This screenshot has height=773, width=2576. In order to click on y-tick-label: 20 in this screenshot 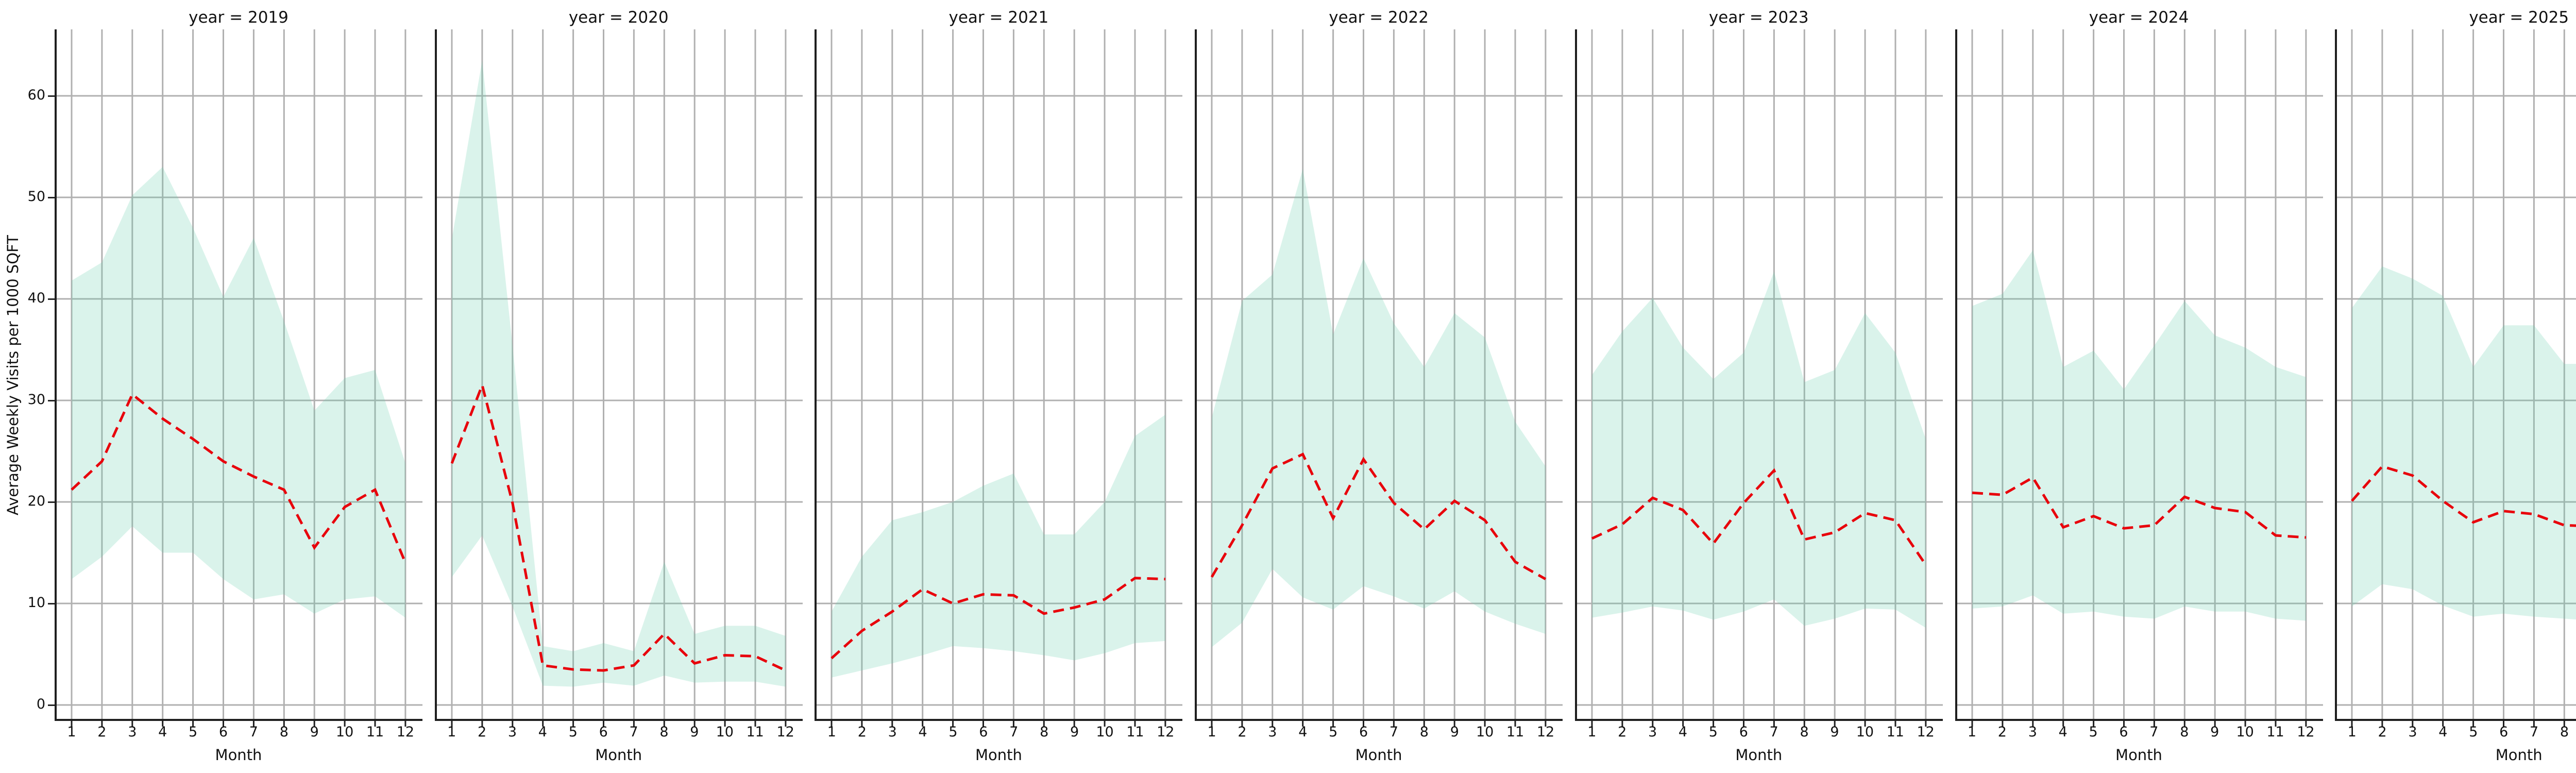, I will do `click(36, 501)`.